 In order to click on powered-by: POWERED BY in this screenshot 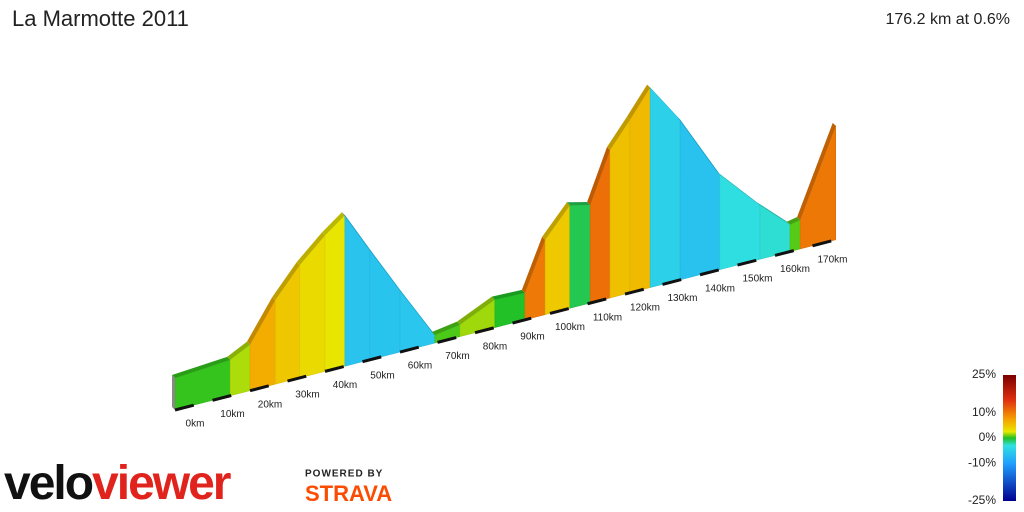, I will do `click(344, 474)`.